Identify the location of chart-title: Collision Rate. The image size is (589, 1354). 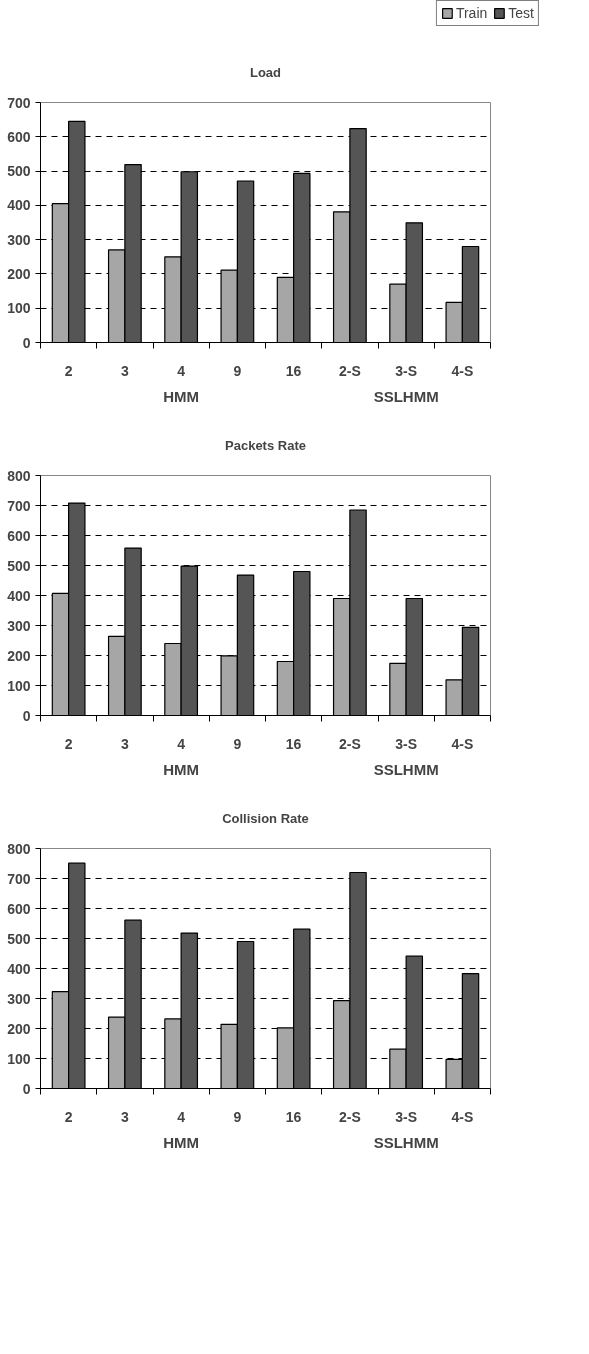
(265, 818).